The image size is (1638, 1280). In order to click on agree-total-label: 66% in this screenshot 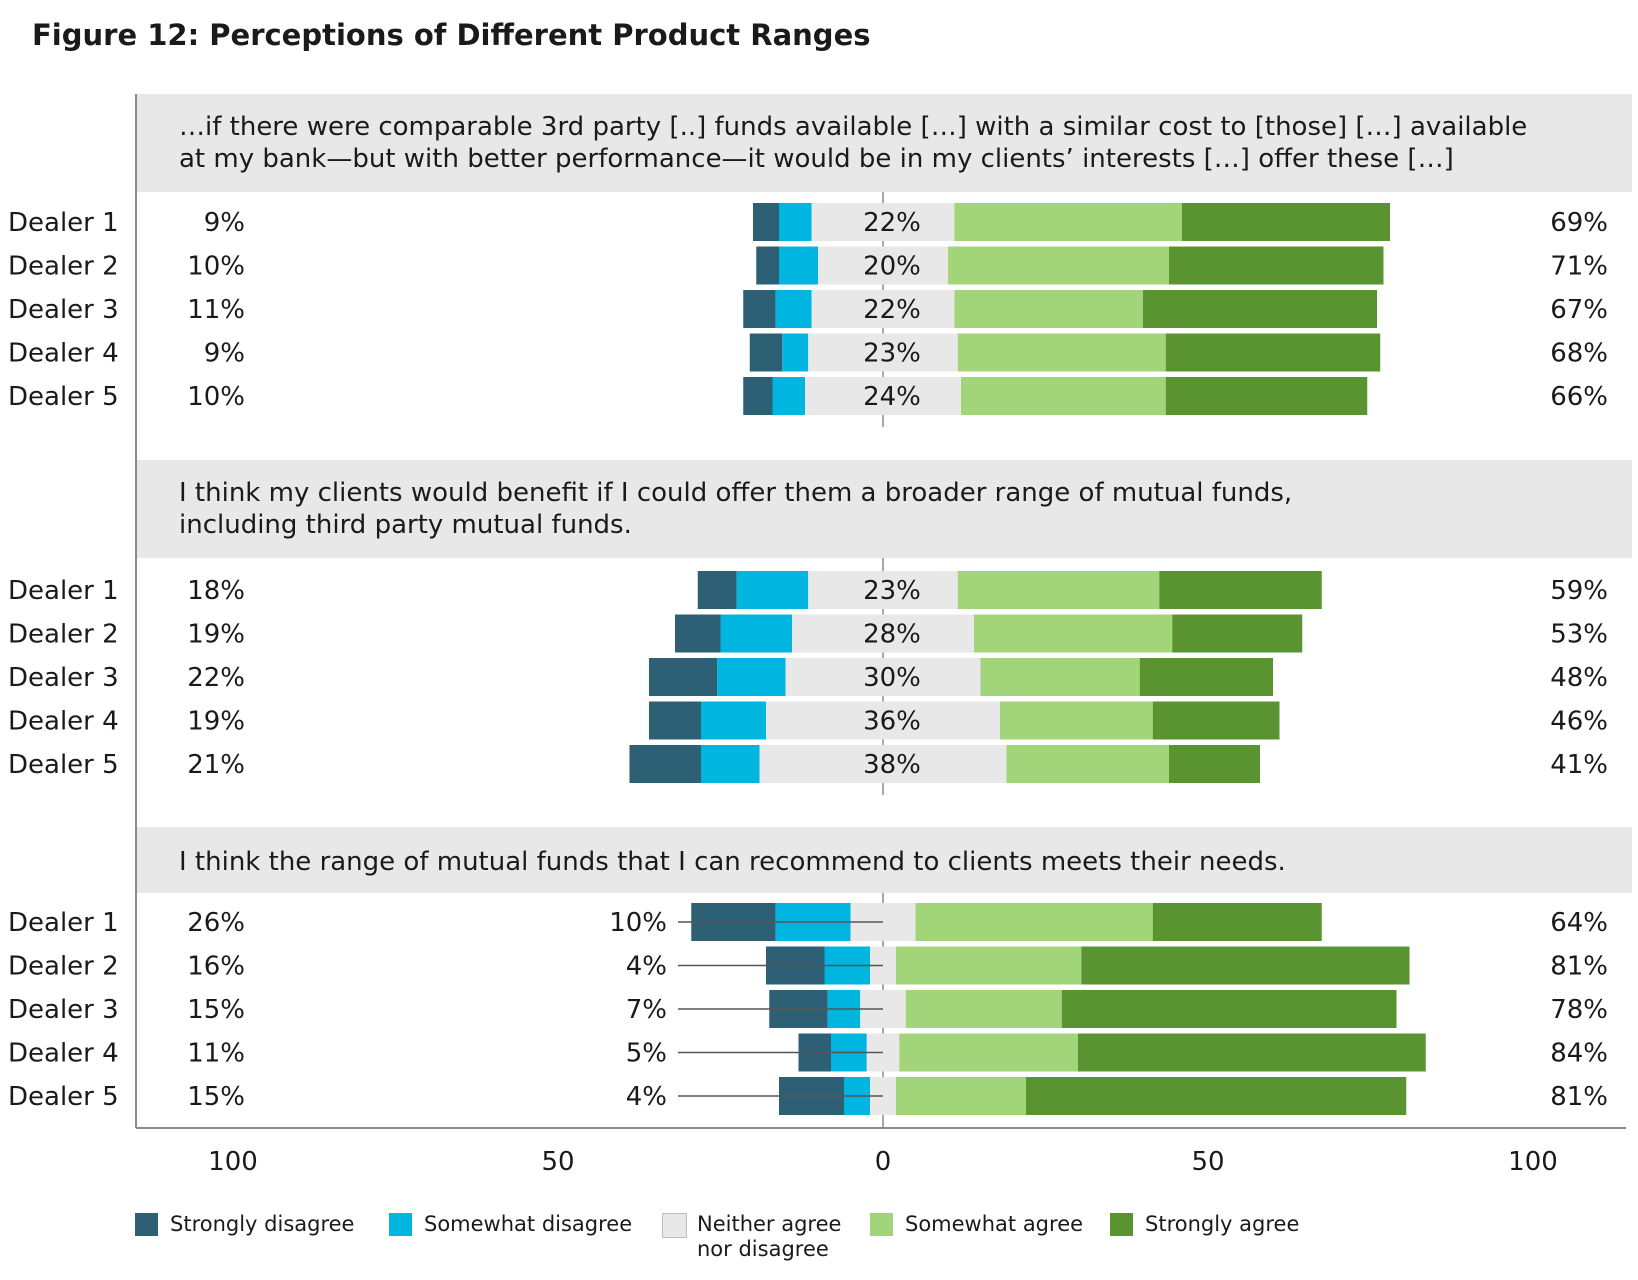, I will do `click(1579, 397)`.